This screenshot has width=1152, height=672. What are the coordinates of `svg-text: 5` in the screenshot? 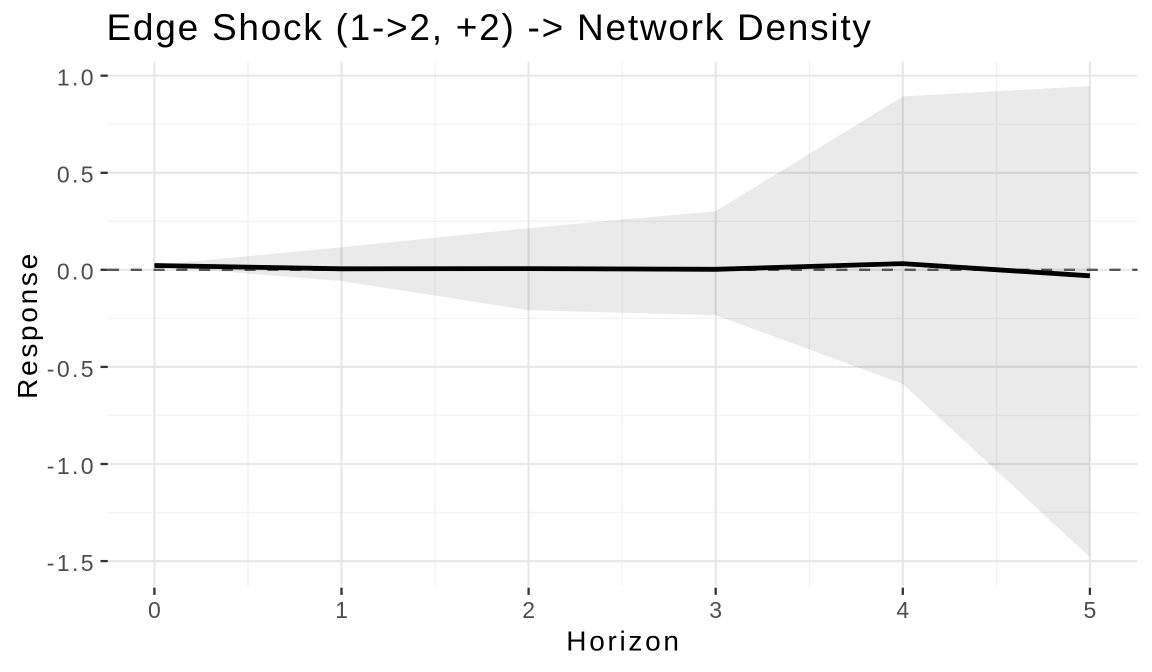 It's located at (1090, 610).